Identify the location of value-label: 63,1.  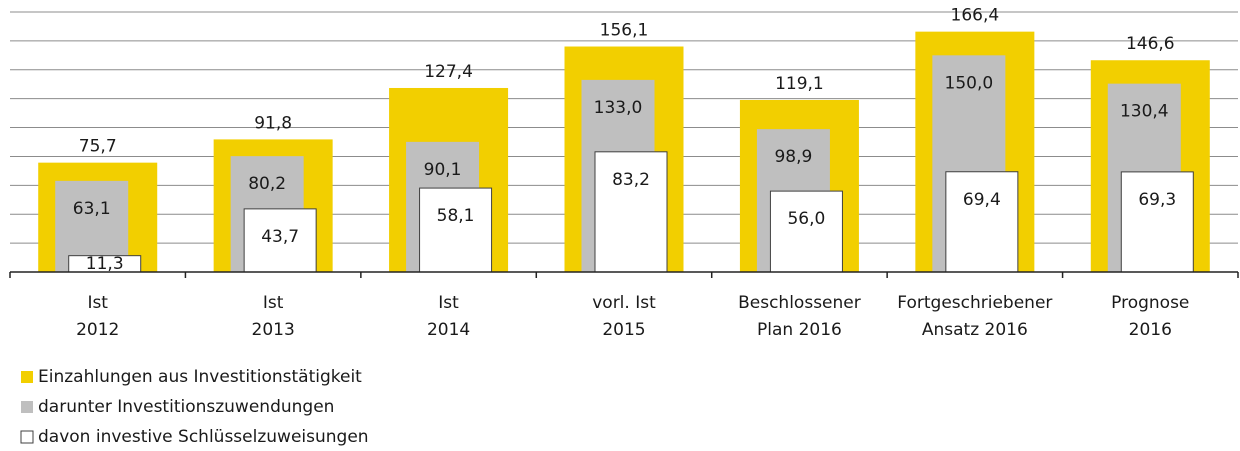
(92, 209).